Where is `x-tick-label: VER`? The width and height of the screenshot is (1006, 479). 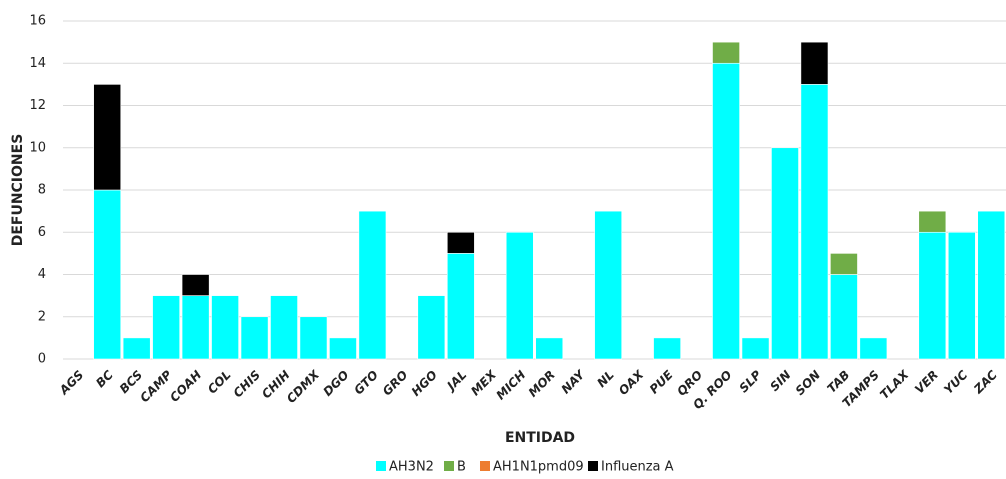
x-tick-label: VER is located at coordinates (926, 382).